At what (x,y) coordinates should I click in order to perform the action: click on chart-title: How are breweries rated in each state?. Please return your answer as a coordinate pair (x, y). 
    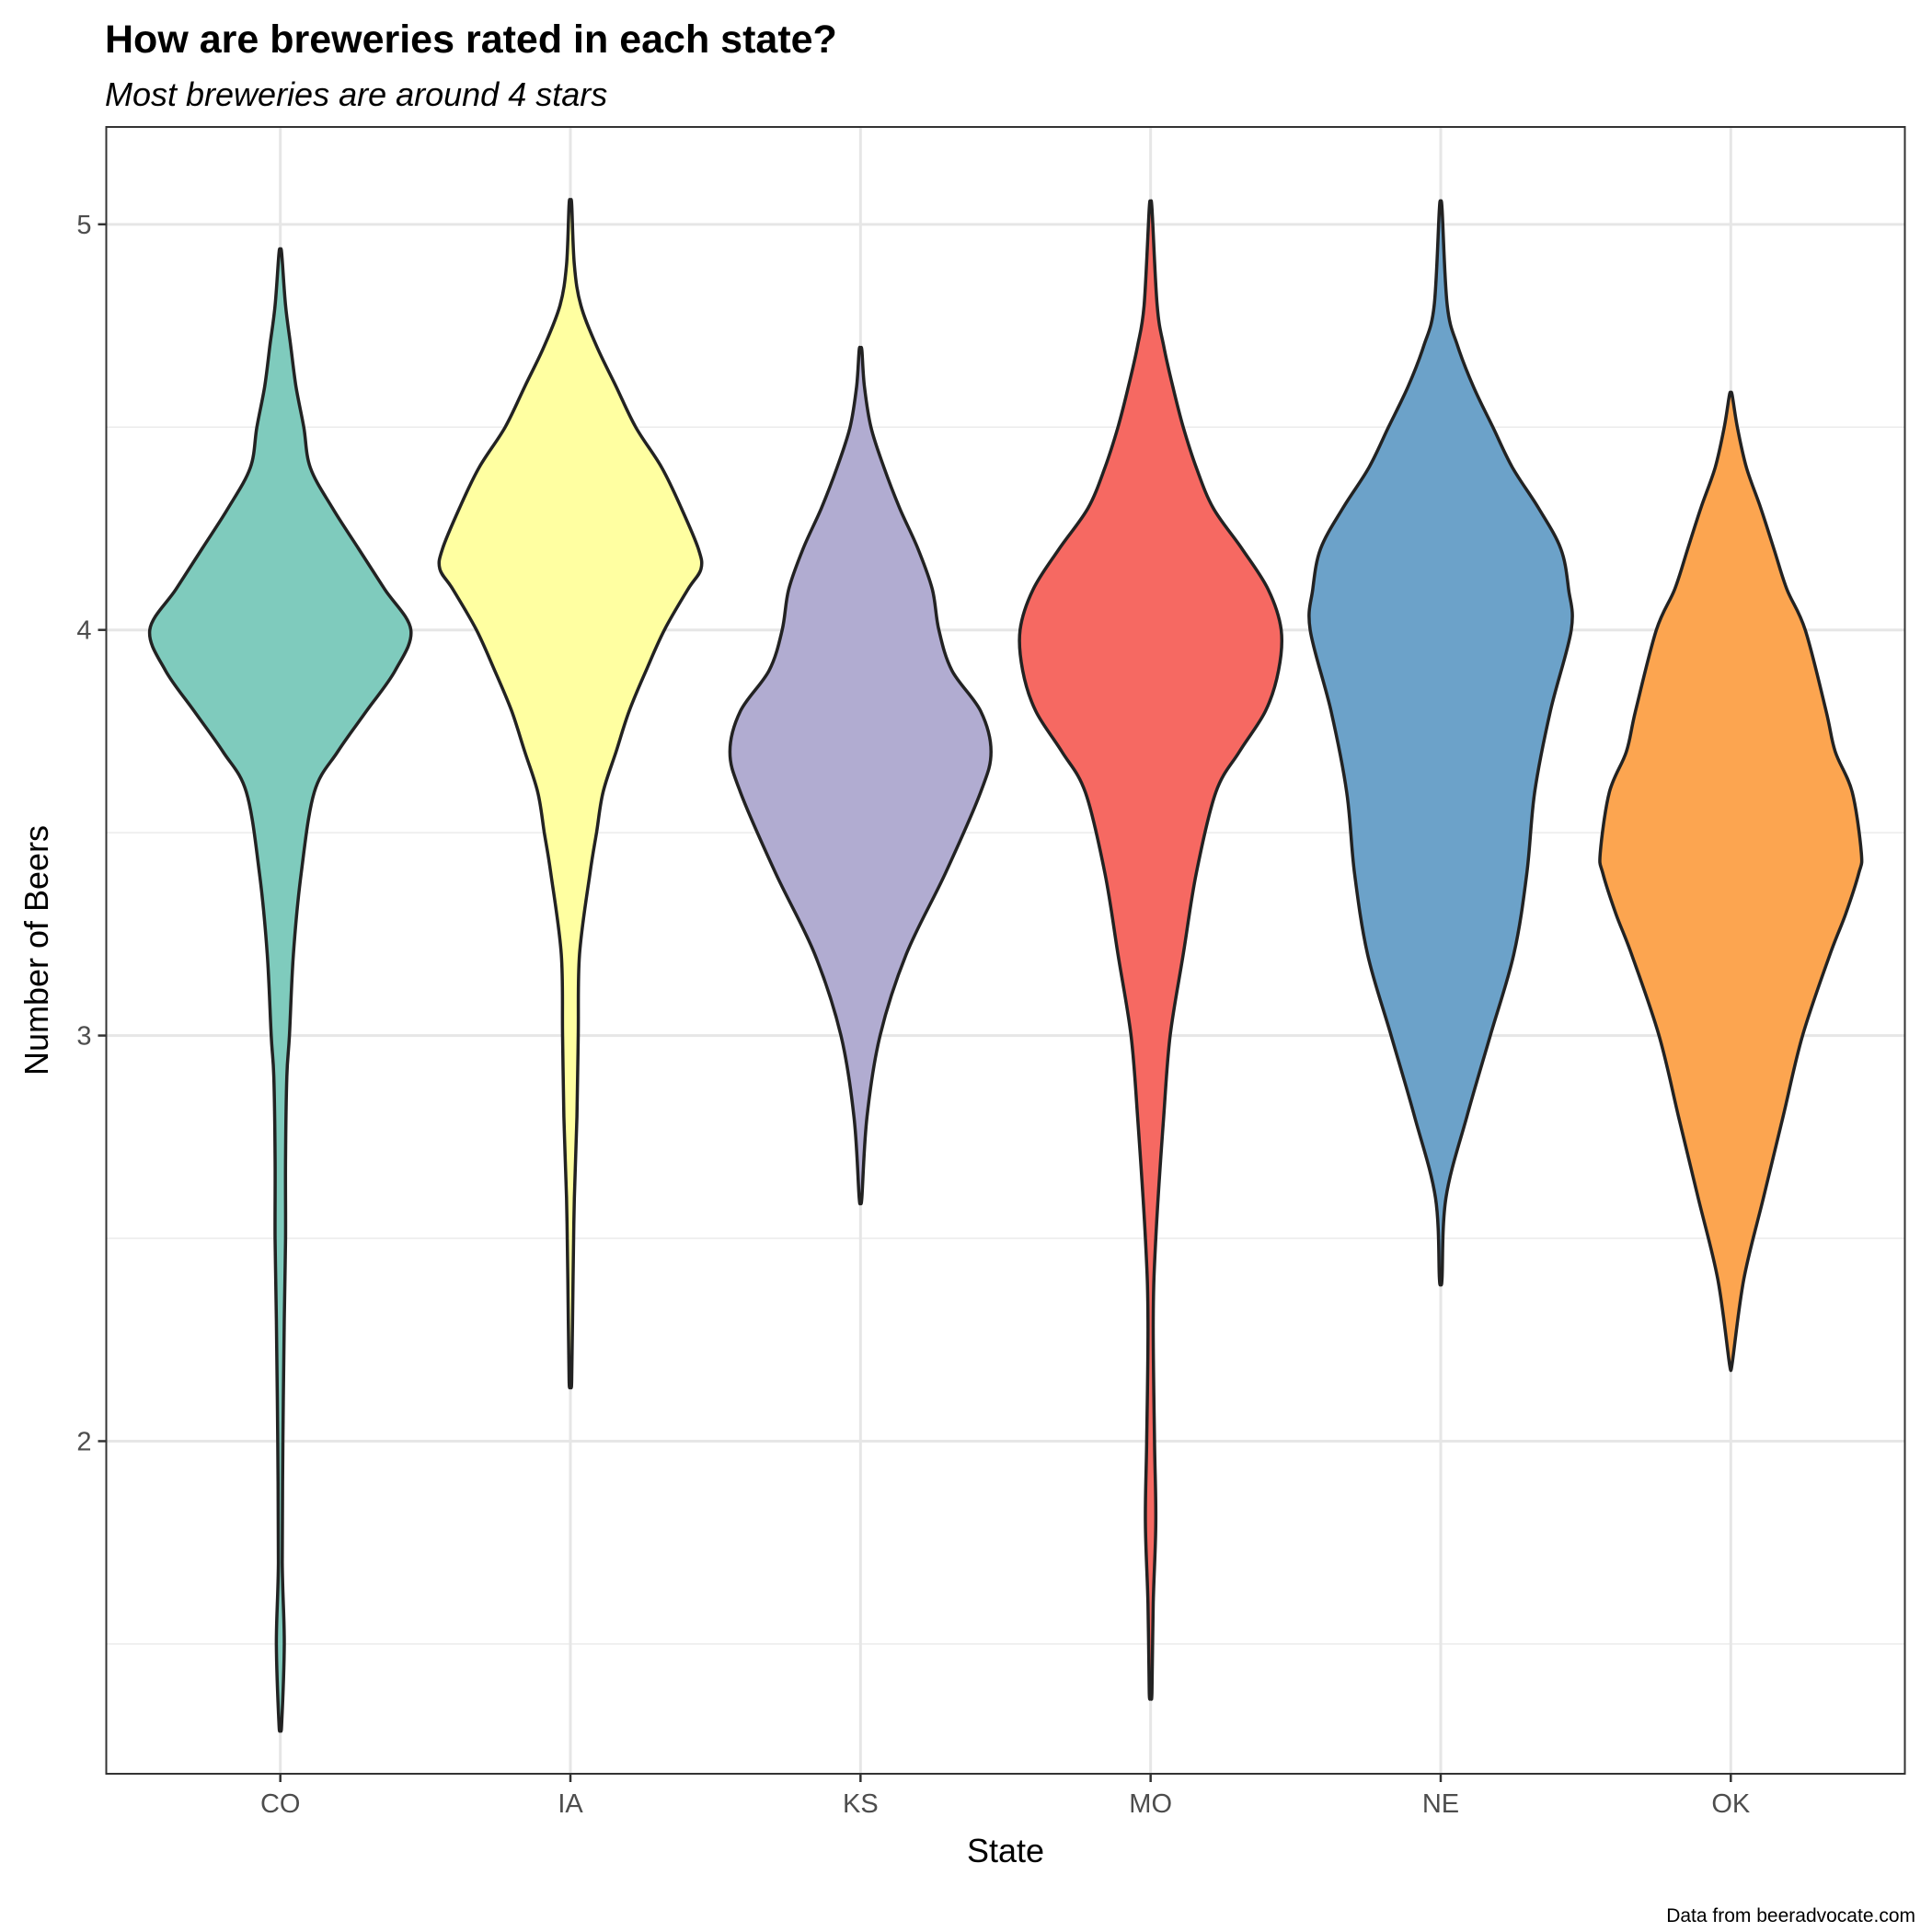
    Looking at the image, I should click on (471, 39).